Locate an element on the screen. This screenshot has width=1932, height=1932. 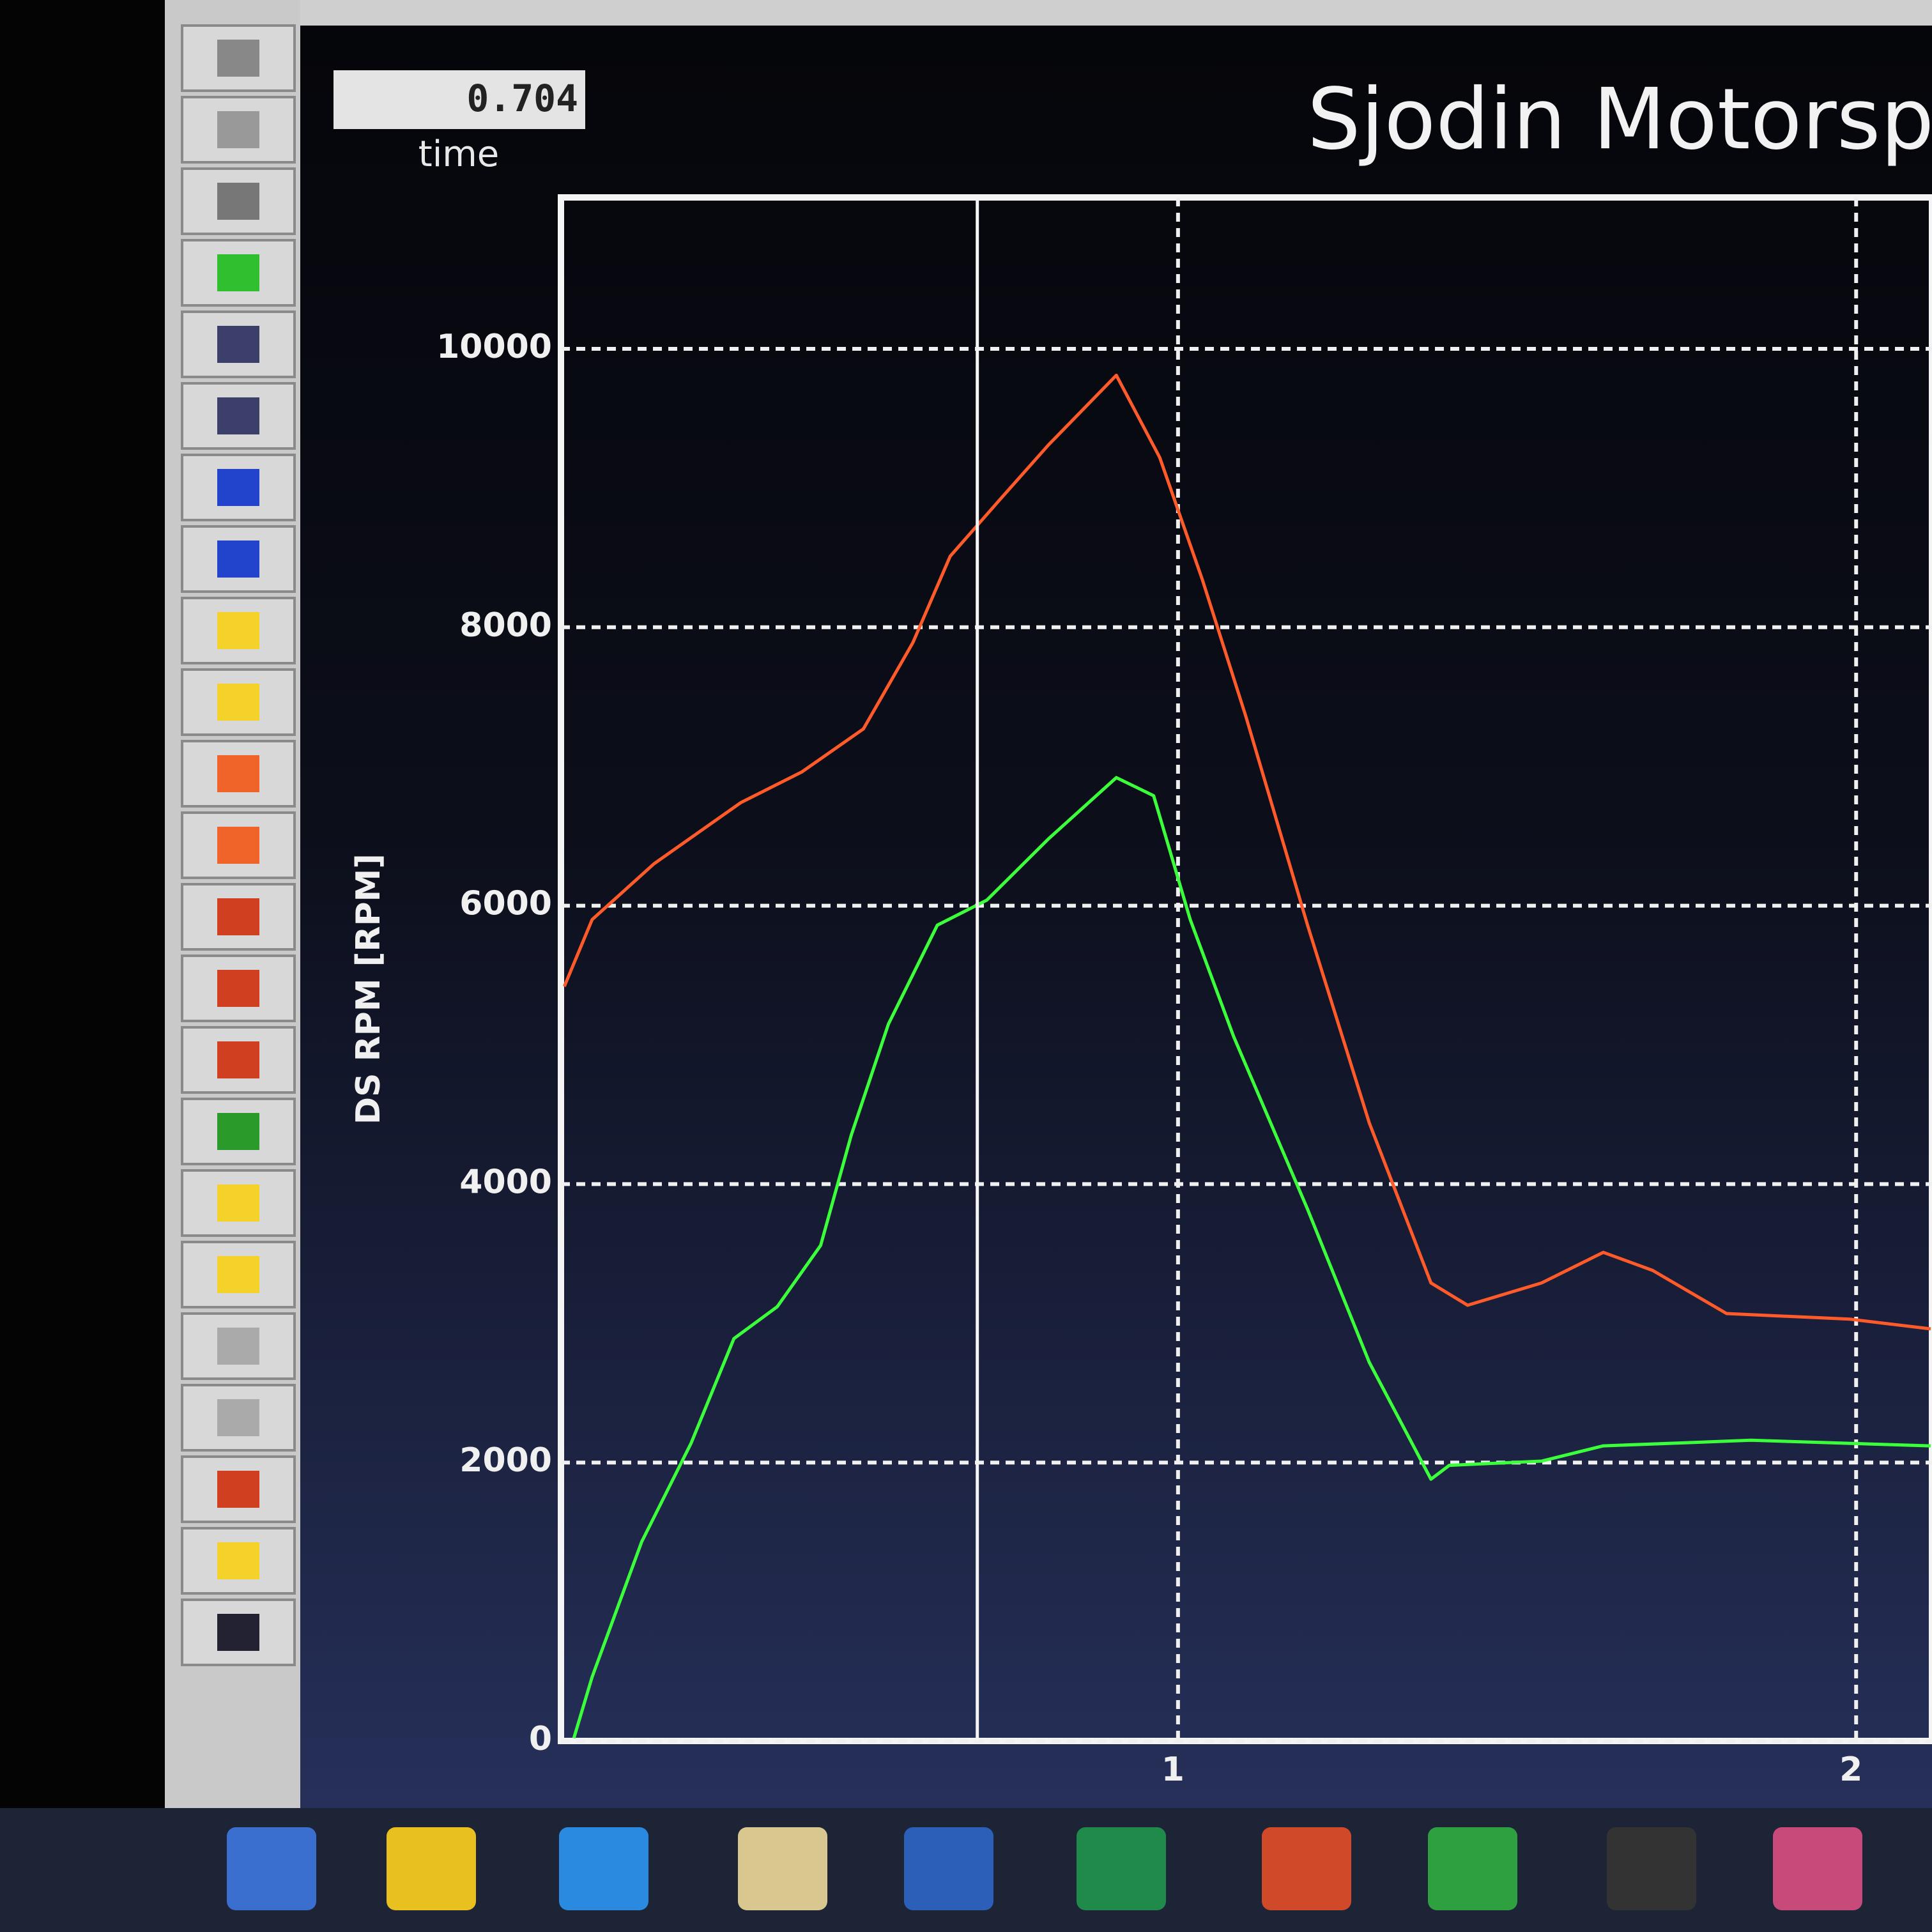
y-tick-label: 0 is located at coordinates (540, 1739).